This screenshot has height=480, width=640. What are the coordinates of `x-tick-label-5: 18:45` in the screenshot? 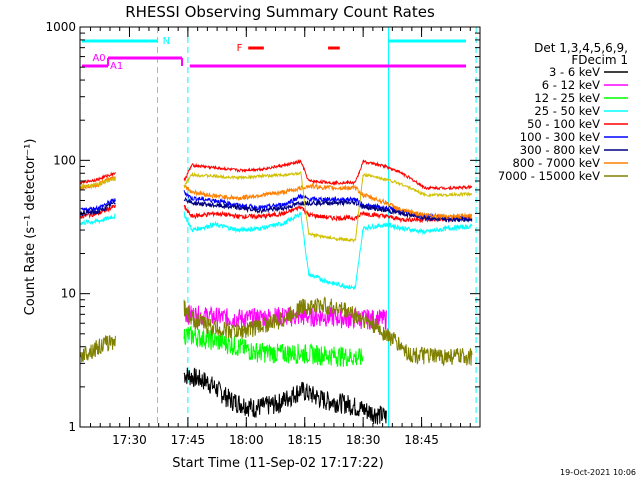 It's located at (421, 440).